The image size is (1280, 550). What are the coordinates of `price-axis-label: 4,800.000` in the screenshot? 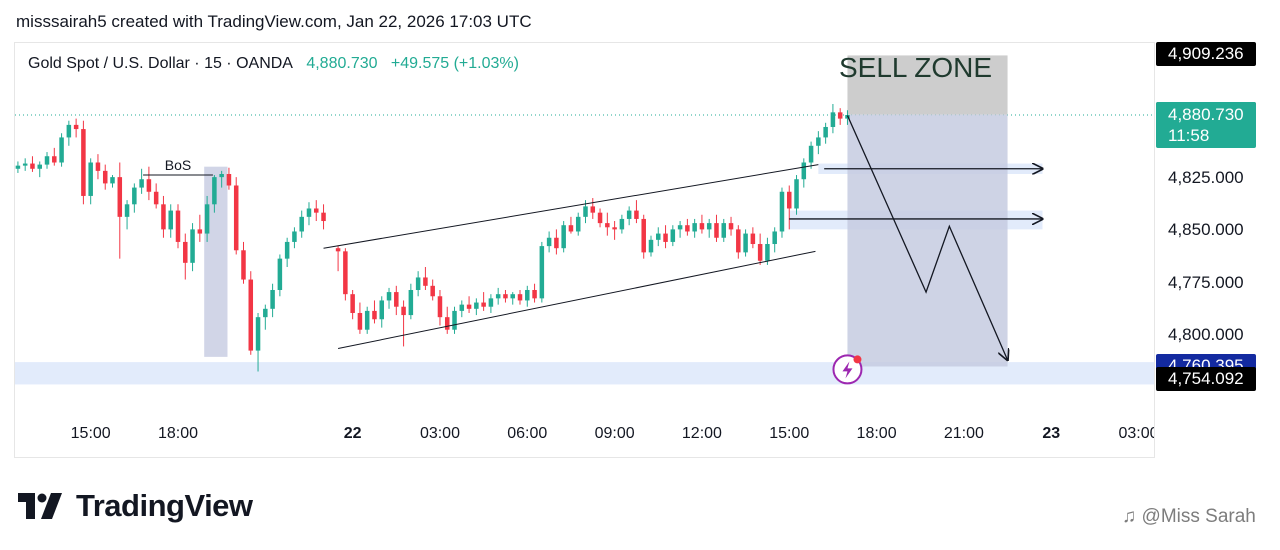 It's located at (1206, 334).